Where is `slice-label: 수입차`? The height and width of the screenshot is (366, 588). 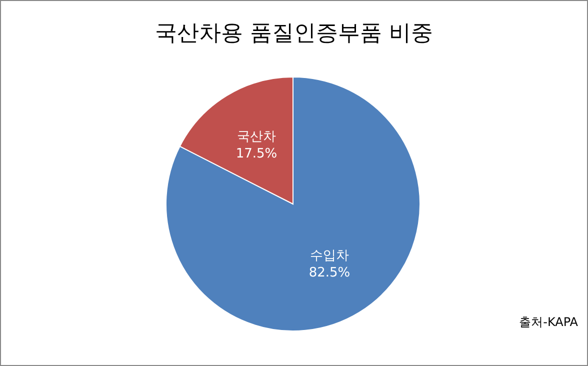
slice-label: 수입차 is located at coordinates (329, 256).